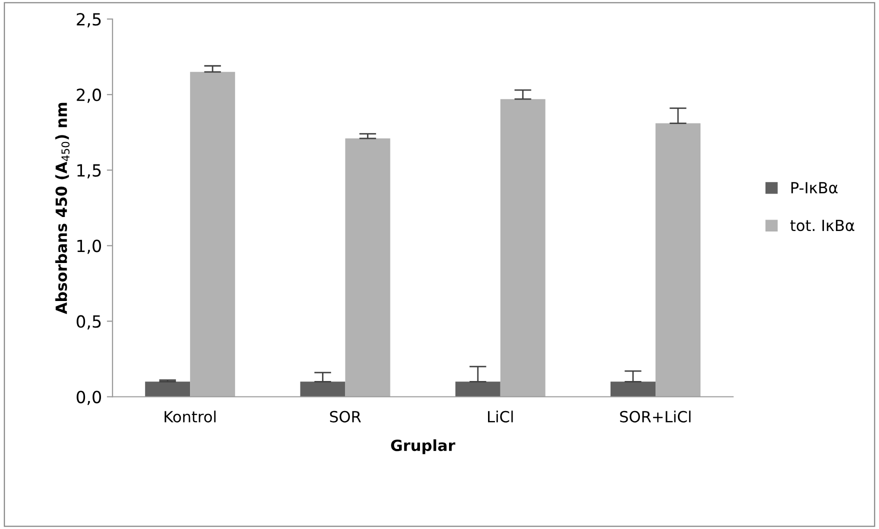 This screenshot has width=879, height=529. I want to click on x-tick-label: SOR+LiCl, so click(655, 416).